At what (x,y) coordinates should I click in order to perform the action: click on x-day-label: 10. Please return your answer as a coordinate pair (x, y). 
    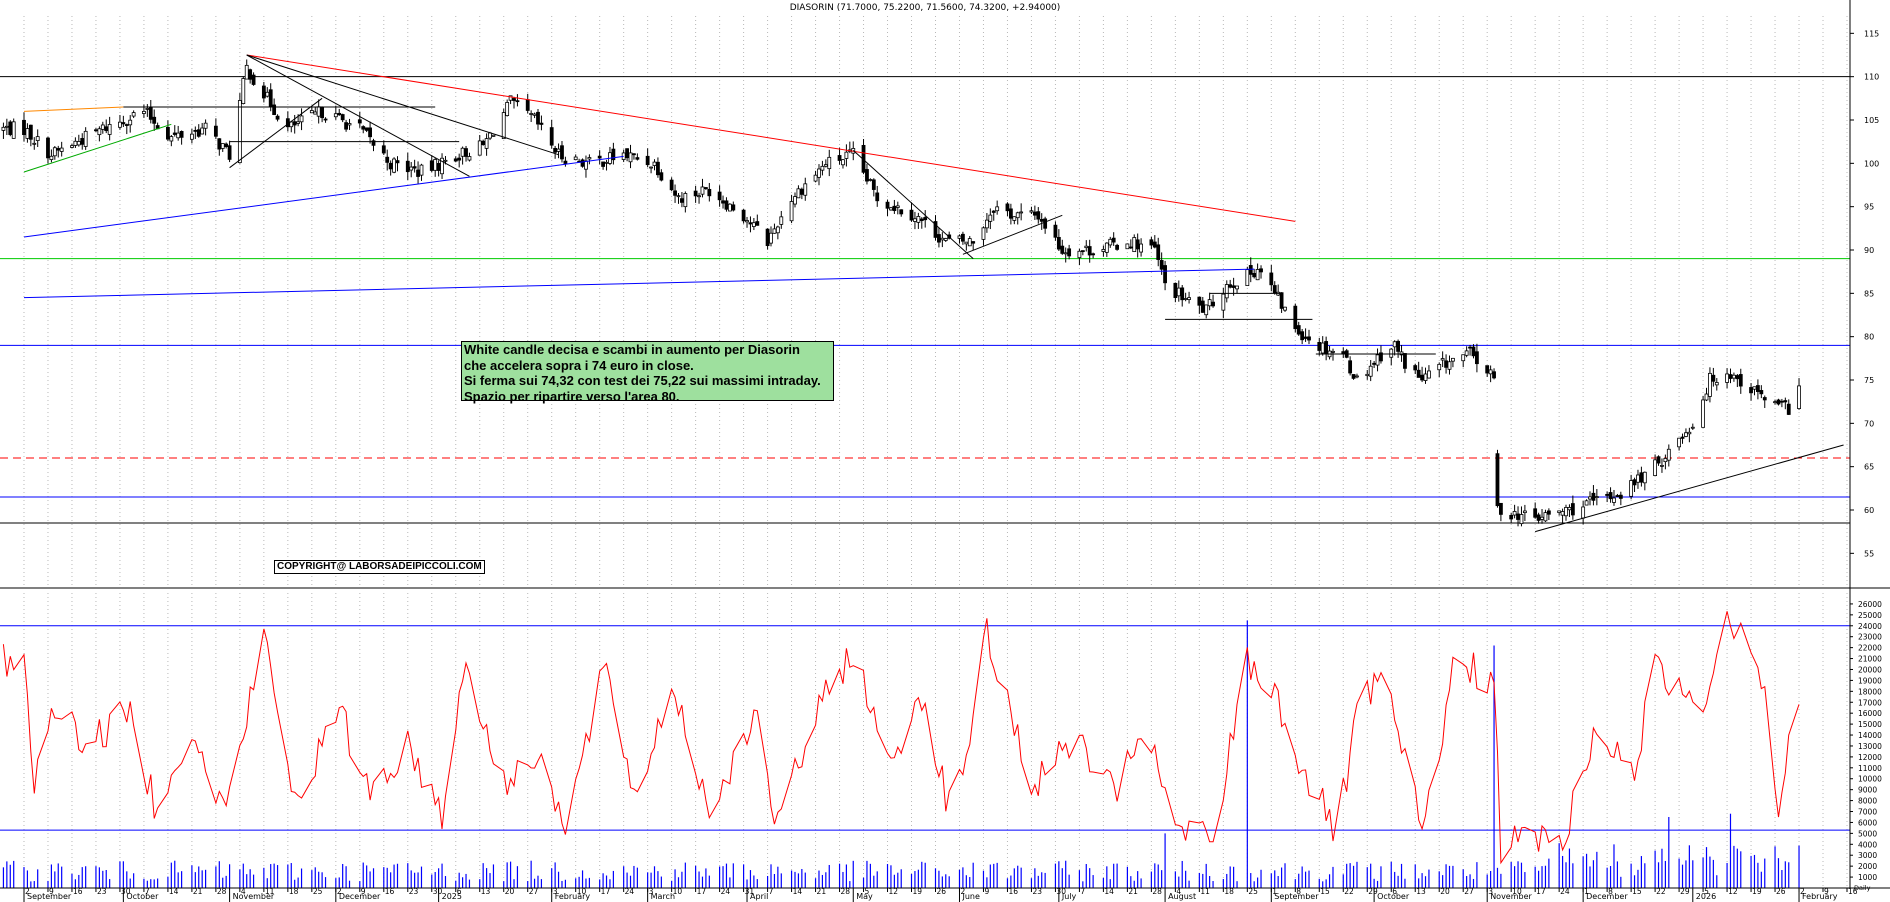
    Looking at the image, I should click on (582, 891).